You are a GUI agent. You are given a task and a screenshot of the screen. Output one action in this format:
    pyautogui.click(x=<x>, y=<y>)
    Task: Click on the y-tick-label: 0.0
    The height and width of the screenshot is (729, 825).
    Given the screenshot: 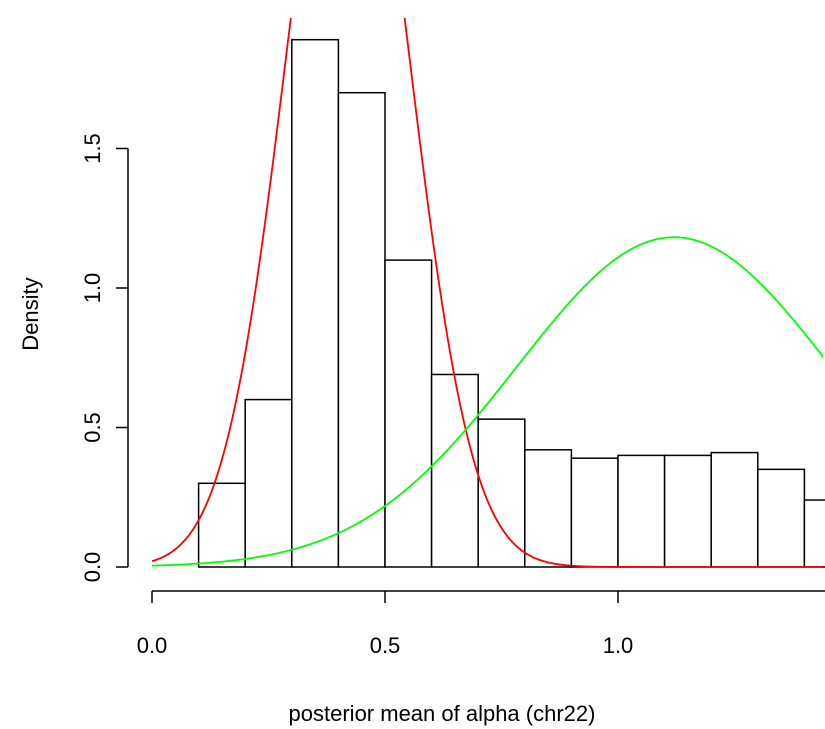 What is the action you would take?
    pyautogui.click(x=92, y=567)
    